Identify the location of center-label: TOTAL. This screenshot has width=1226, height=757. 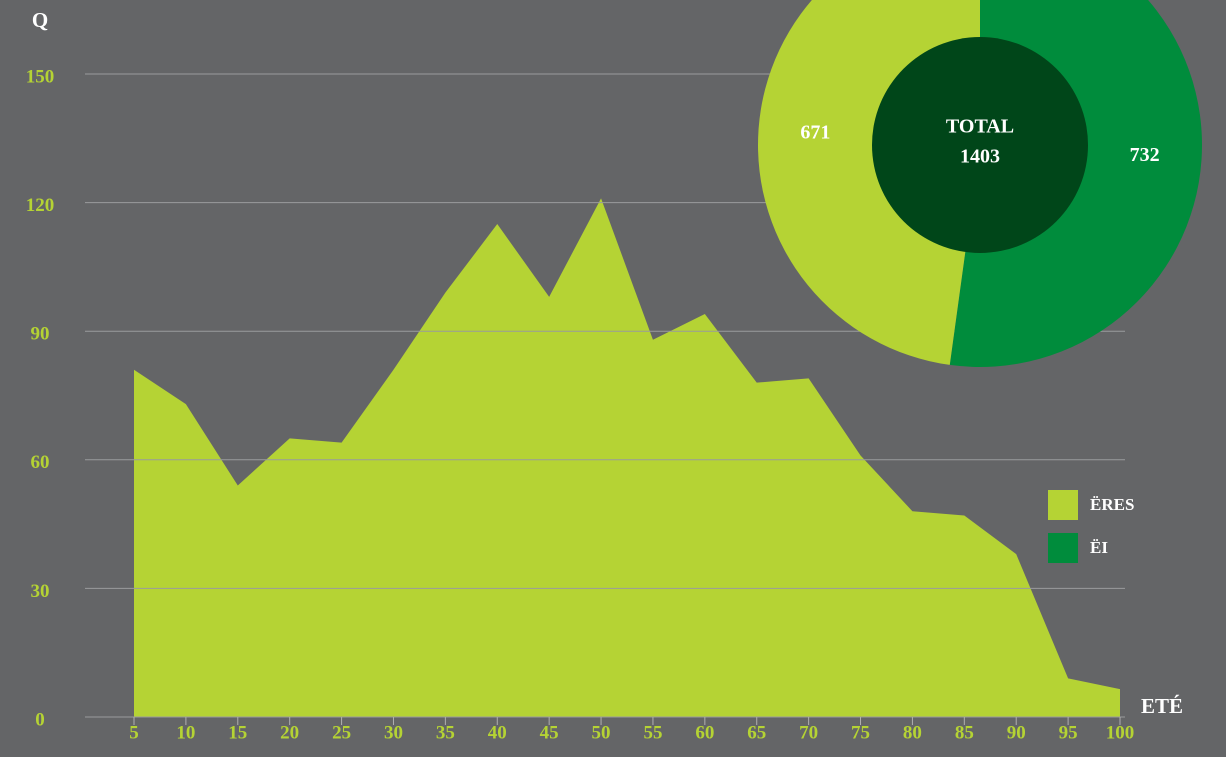
(980, 127).